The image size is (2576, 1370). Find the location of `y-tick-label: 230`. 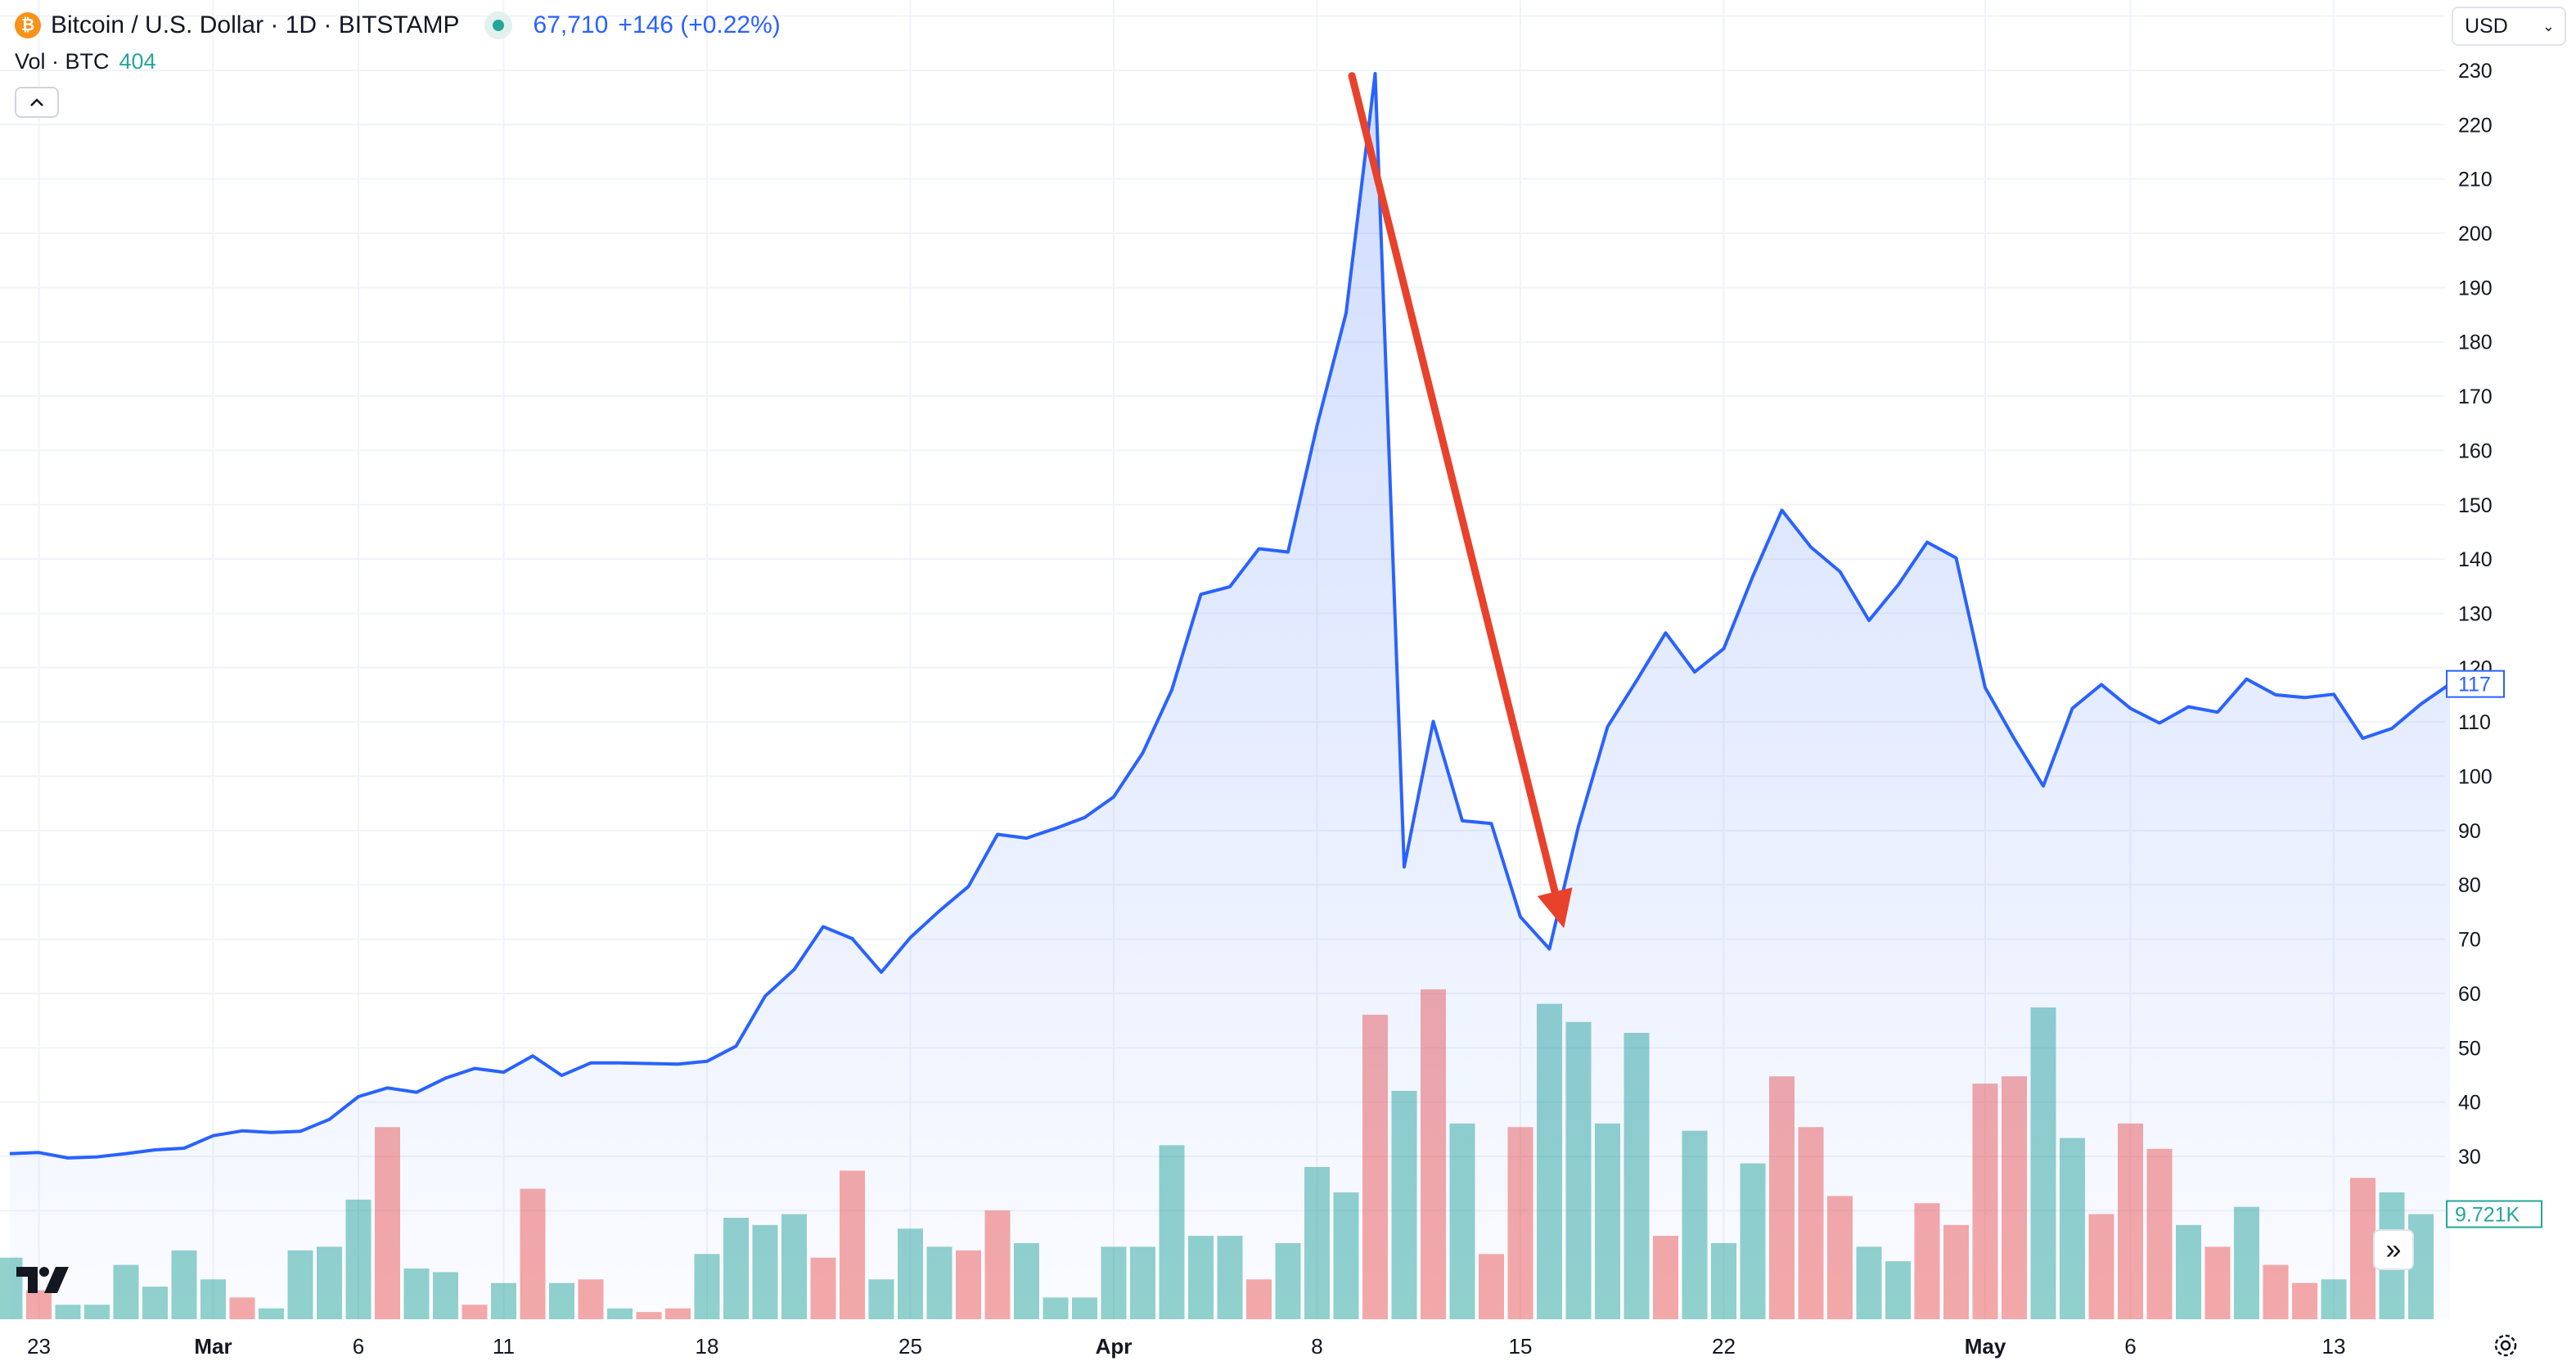

y-tick-label: 230 is located at coordinates (2475, 71).